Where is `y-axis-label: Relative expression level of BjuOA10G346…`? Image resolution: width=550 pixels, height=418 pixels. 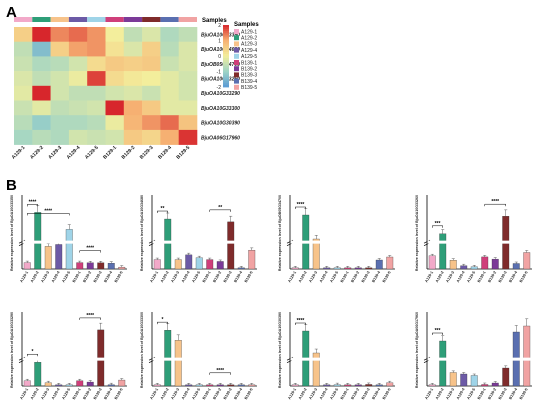 y-axis-label: Relative expression level of BjuOA10G346… is located at coordinates (142, 233).